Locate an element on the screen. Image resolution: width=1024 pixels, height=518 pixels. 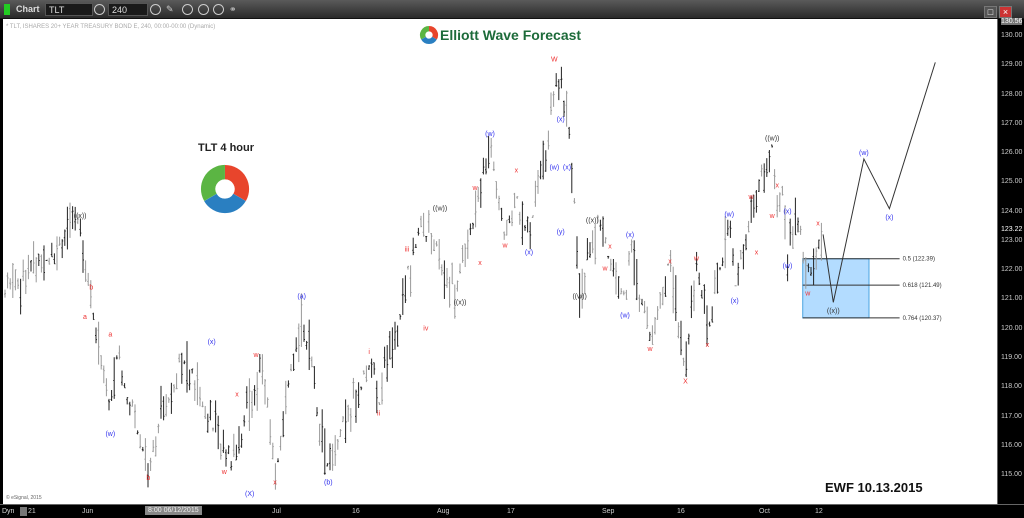
link-icon: ⚭ is located at coordinates (233, 9).